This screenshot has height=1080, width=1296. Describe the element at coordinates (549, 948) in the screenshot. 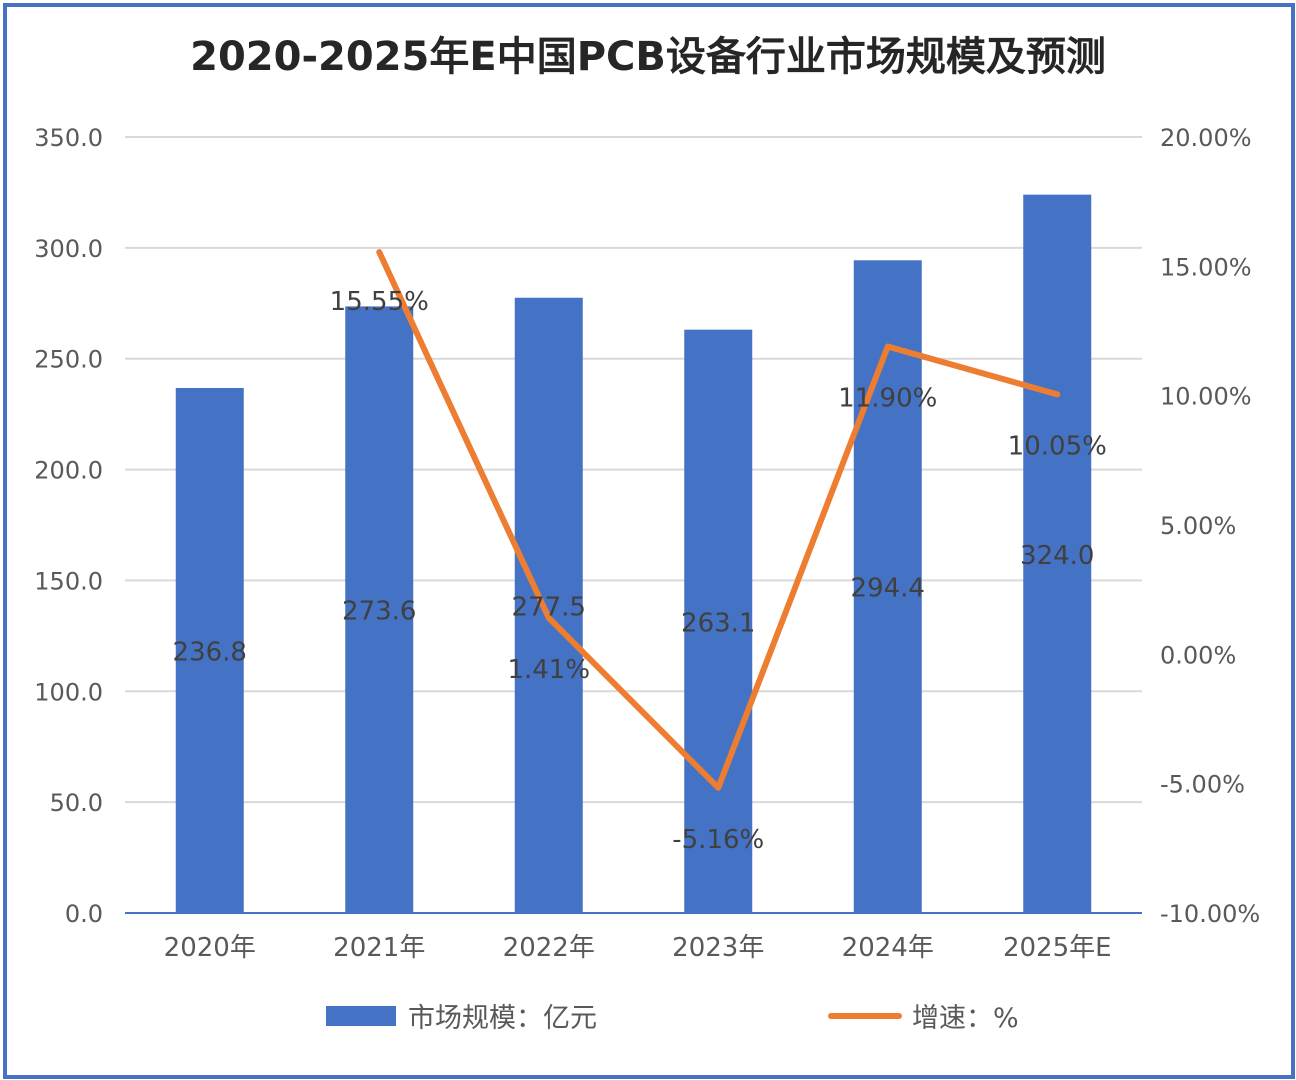

I see `x-tick-label: 2022年` at that location.